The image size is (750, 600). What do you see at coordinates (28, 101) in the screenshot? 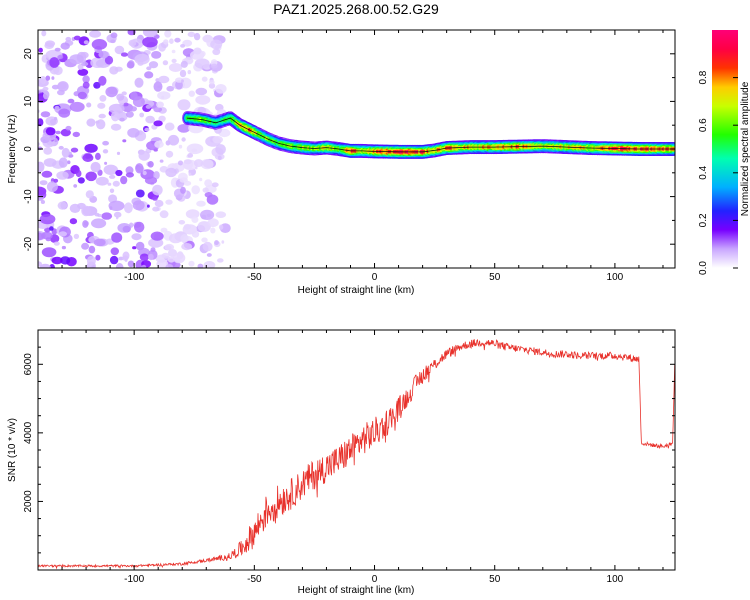
I see `y-tick-label: 10` at bounding box center [28, 101].